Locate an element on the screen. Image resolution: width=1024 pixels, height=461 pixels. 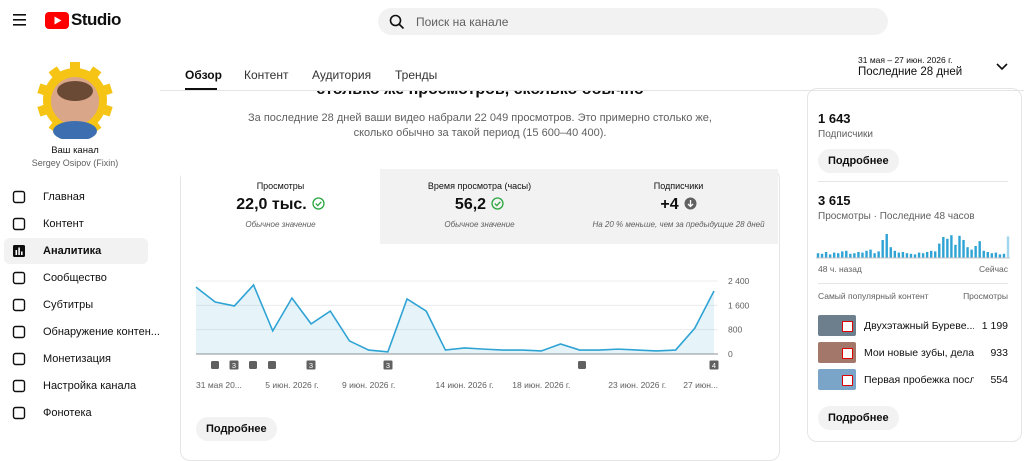
nav-item: Сообщество is located at coordinates (76, 278).